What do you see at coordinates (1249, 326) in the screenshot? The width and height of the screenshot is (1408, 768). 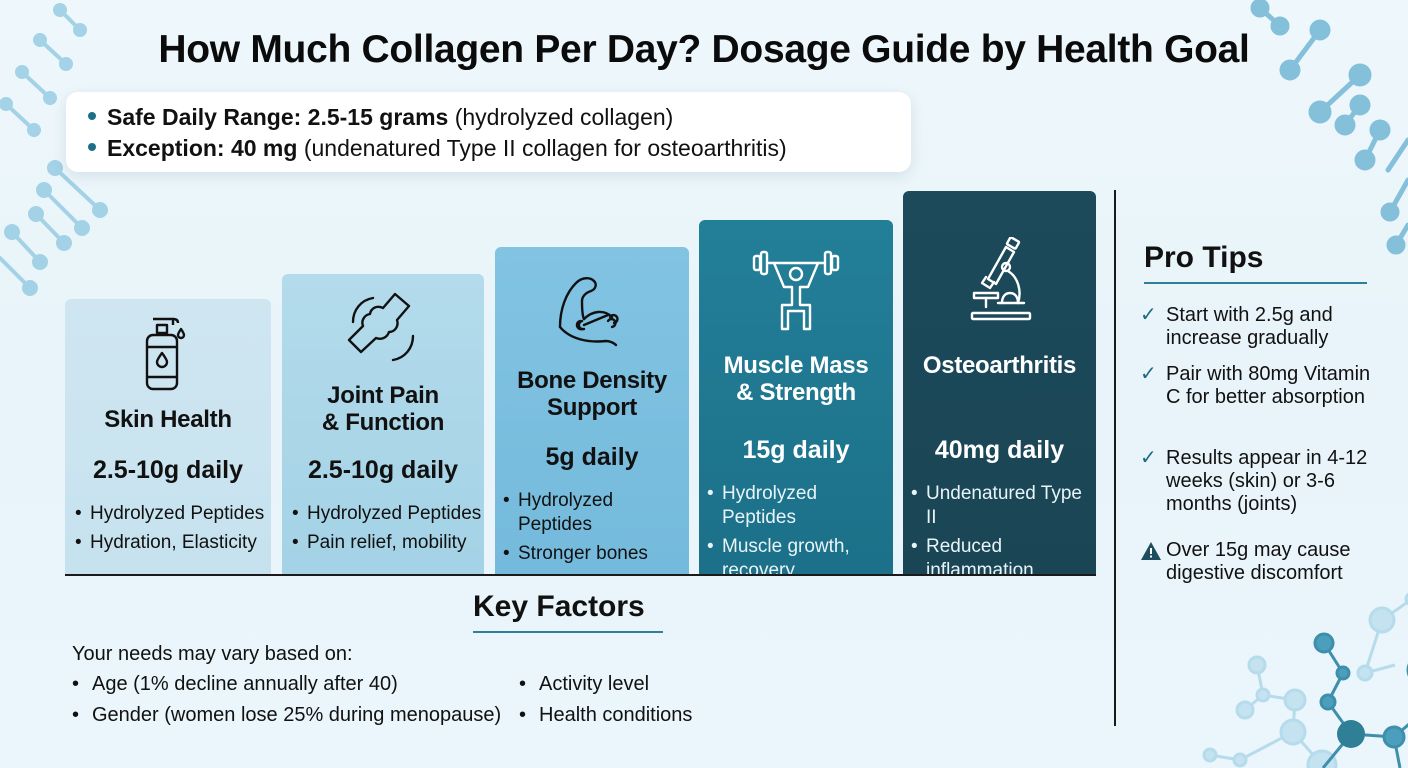 I see `pro-tip-text: Start with 2.5g and increase gradually` at bounding box center [1249, 326].